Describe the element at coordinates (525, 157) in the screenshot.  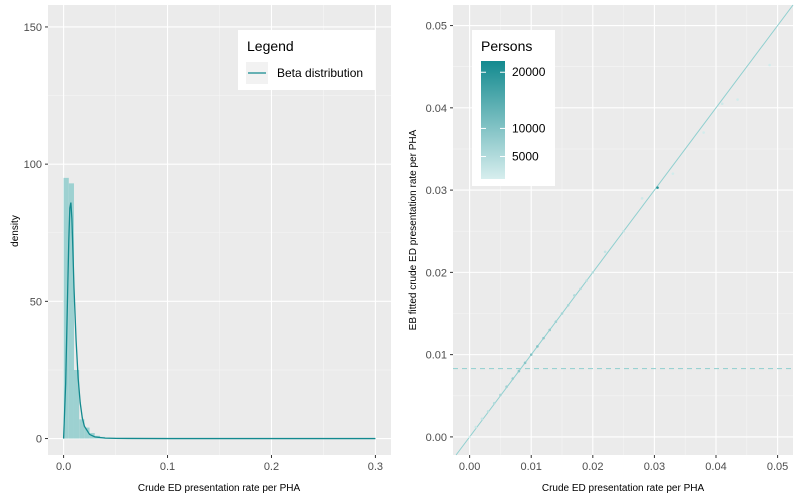
I see `persons-colorbar-label: 5000` at that location.